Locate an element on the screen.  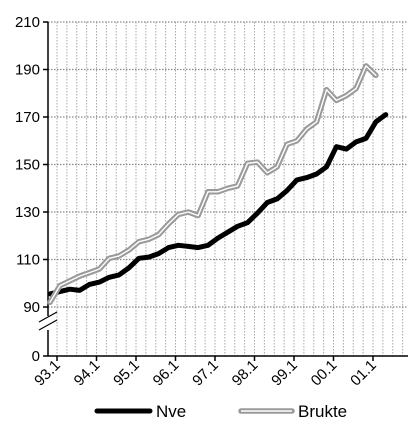
x-tick-label-98.1: 98.1 is located at coordinates (245, 373).